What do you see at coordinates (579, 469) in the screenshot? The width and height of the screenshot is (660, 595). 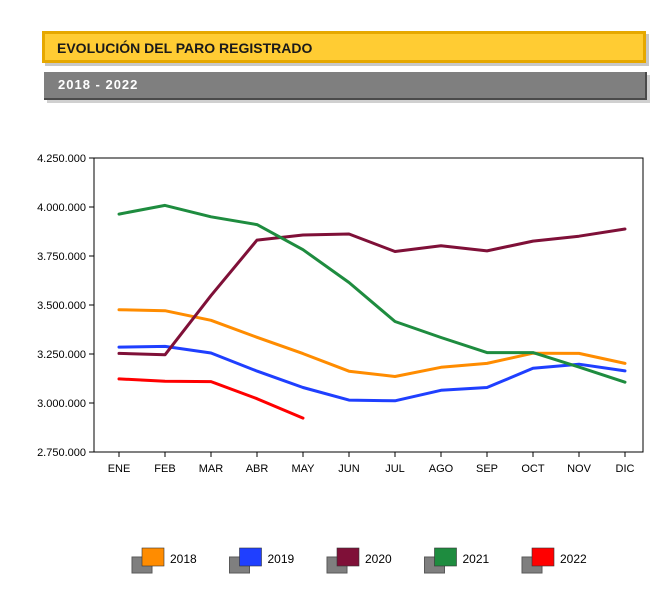 I see `x-tick-label: NOV` at bounding box center [579, 469].